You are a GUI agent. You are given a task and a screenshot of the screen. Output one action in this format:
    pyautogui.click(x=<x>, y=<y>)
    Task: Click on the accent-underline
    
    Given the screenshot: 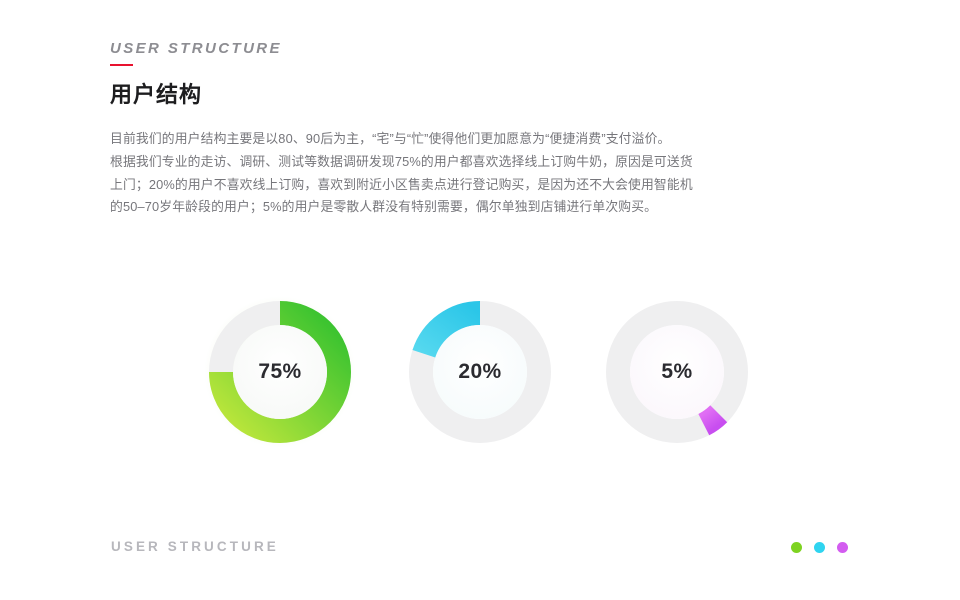 What is the action you would take?
    pyautogui.click(x=121, y=64)
    